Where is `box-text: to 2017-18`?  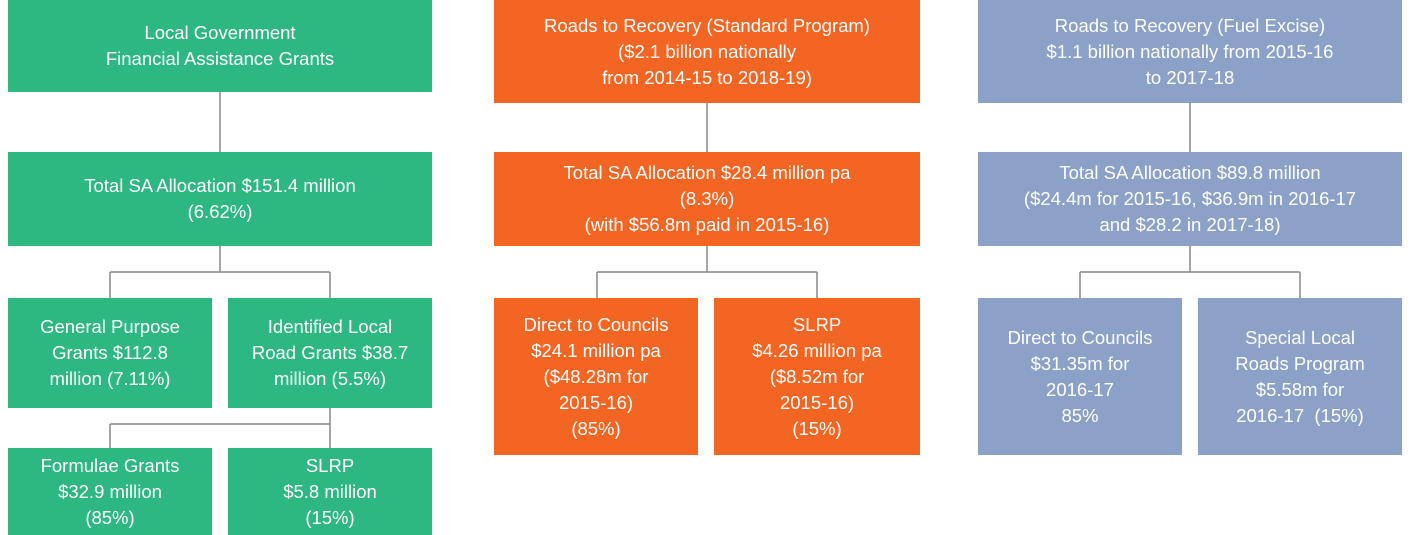 box-text: to 2017-18 is located at coordinates (1190, 77).